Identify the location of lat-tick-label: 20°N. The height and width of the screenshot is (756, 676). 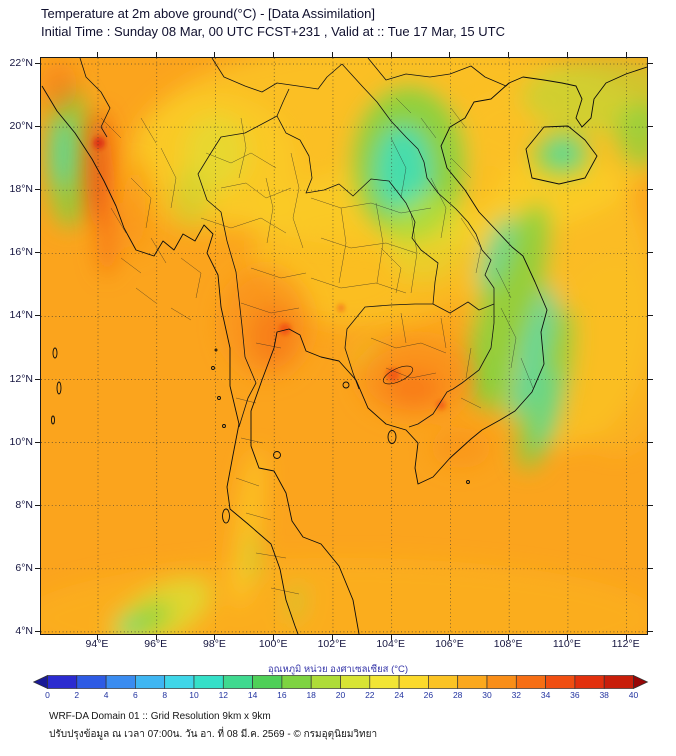
(21, 126).